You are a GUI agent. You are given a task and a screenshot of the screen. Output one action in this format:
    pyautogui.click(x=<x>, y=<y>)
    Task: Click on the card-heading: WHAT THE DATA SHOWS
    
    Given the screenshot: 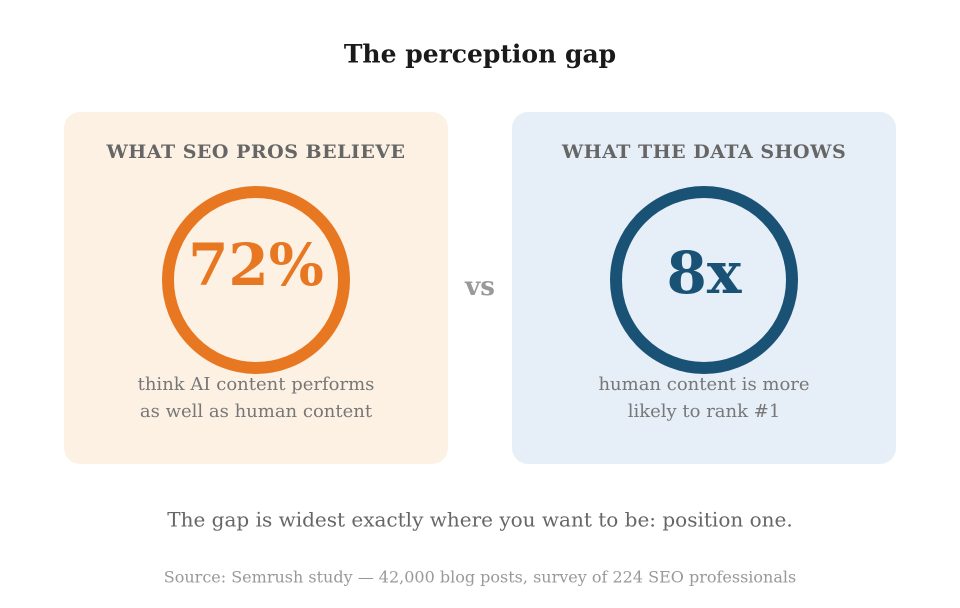 What is the action you would take?
    pyautogui.click(x=703, y=152)
    